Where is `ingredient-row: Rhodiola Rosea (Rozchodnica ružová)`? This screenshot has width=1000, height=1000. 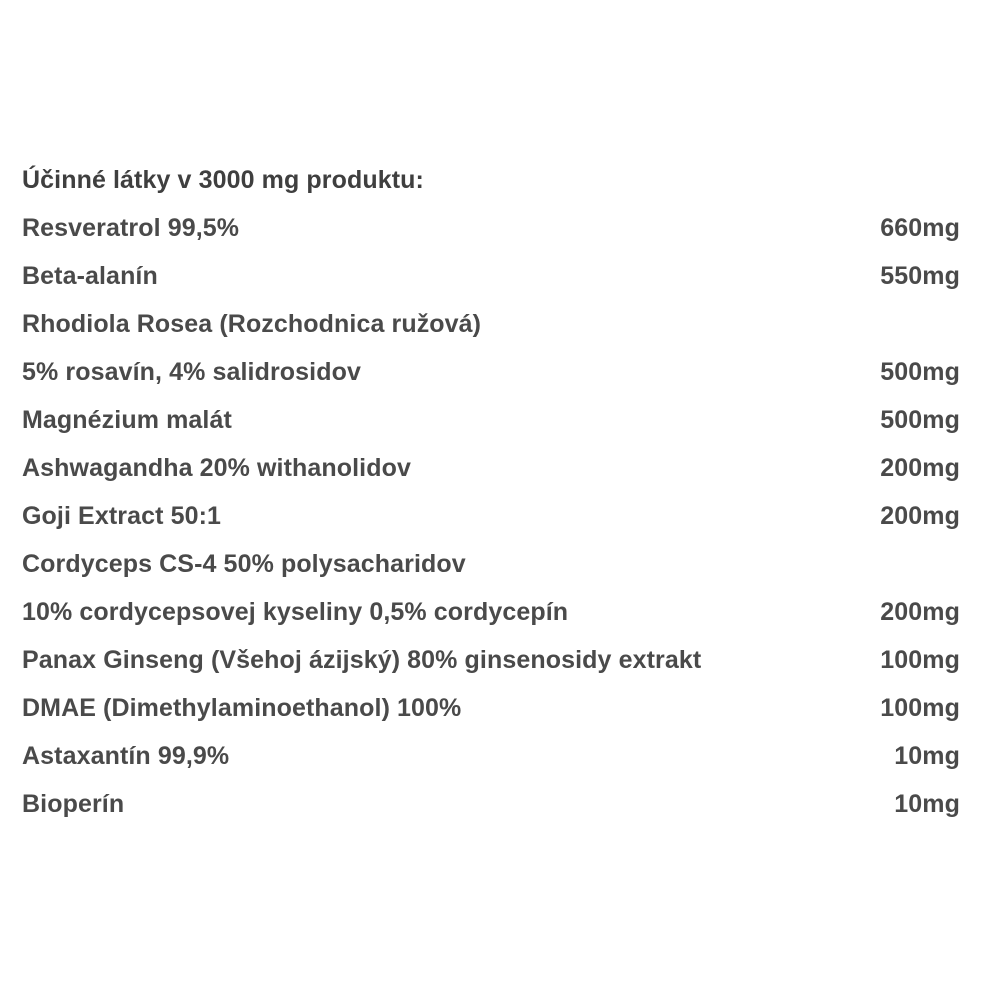
ingredient-row: Rhodiola Rosea (Rozchodnica ružová) is located at coordinates (491, 324).